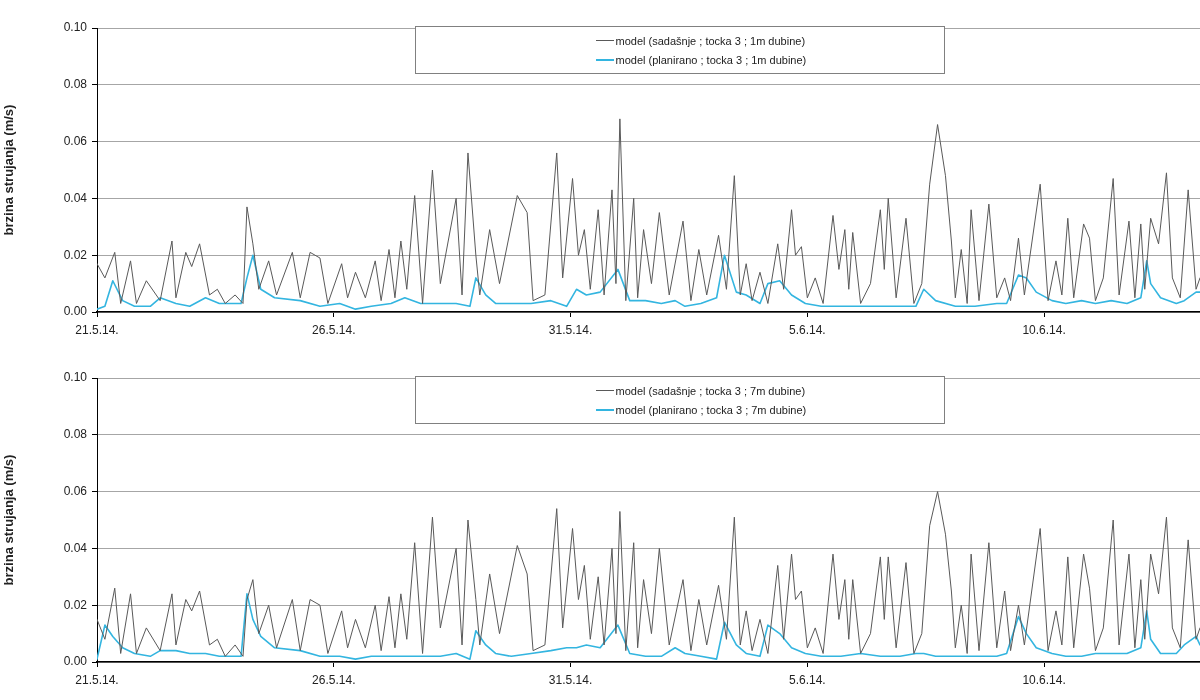  Describe the element at coordinates (711, 409) in the screenshot. I see `legend-label: model (planirano ; tocka 3 ; 7m dubine)` at that location.